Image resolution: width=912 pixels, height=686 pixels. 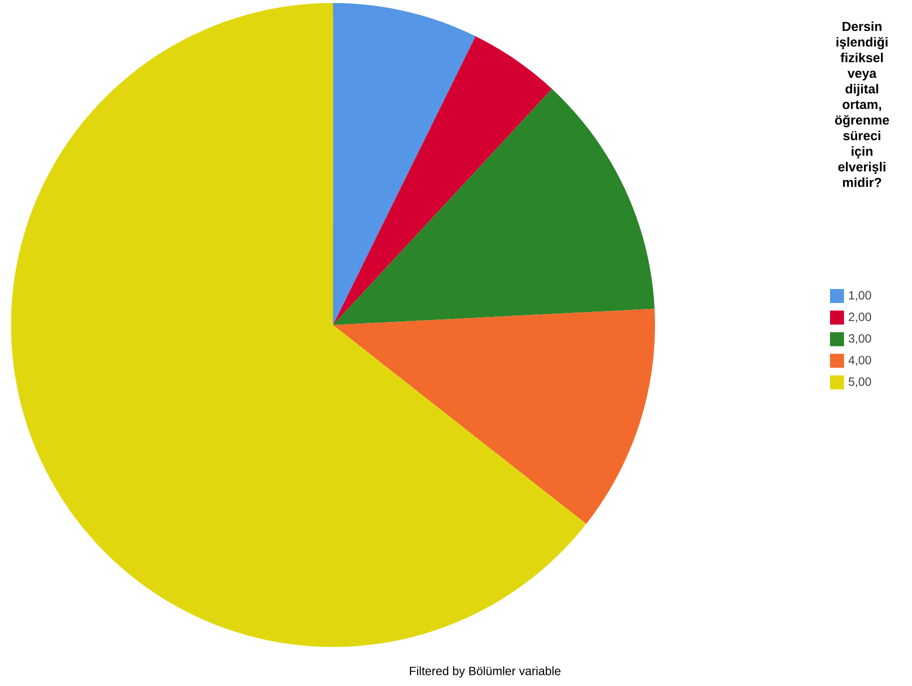 What do you see at coordinates (860, 339) in the screenshot?
I see `legend-label: 3,00` at bounding box center [860, 339].